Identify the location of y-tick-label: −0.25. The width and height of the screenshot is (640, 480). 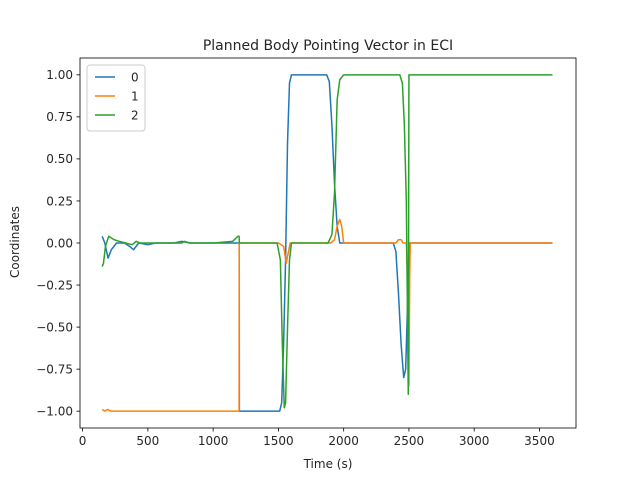
(54, 285).